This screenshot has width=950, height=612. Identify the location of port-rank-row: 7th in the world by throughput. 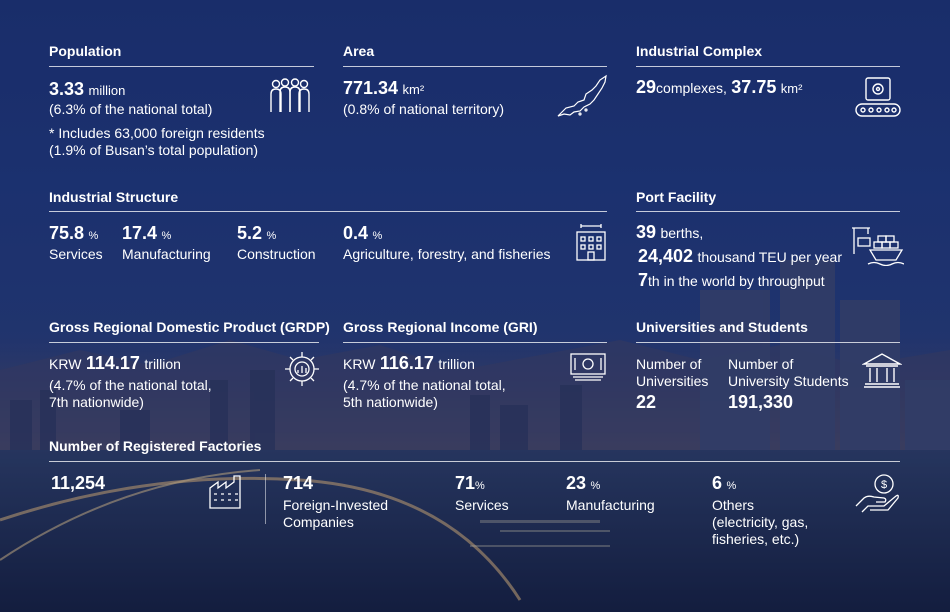
(731, 280).